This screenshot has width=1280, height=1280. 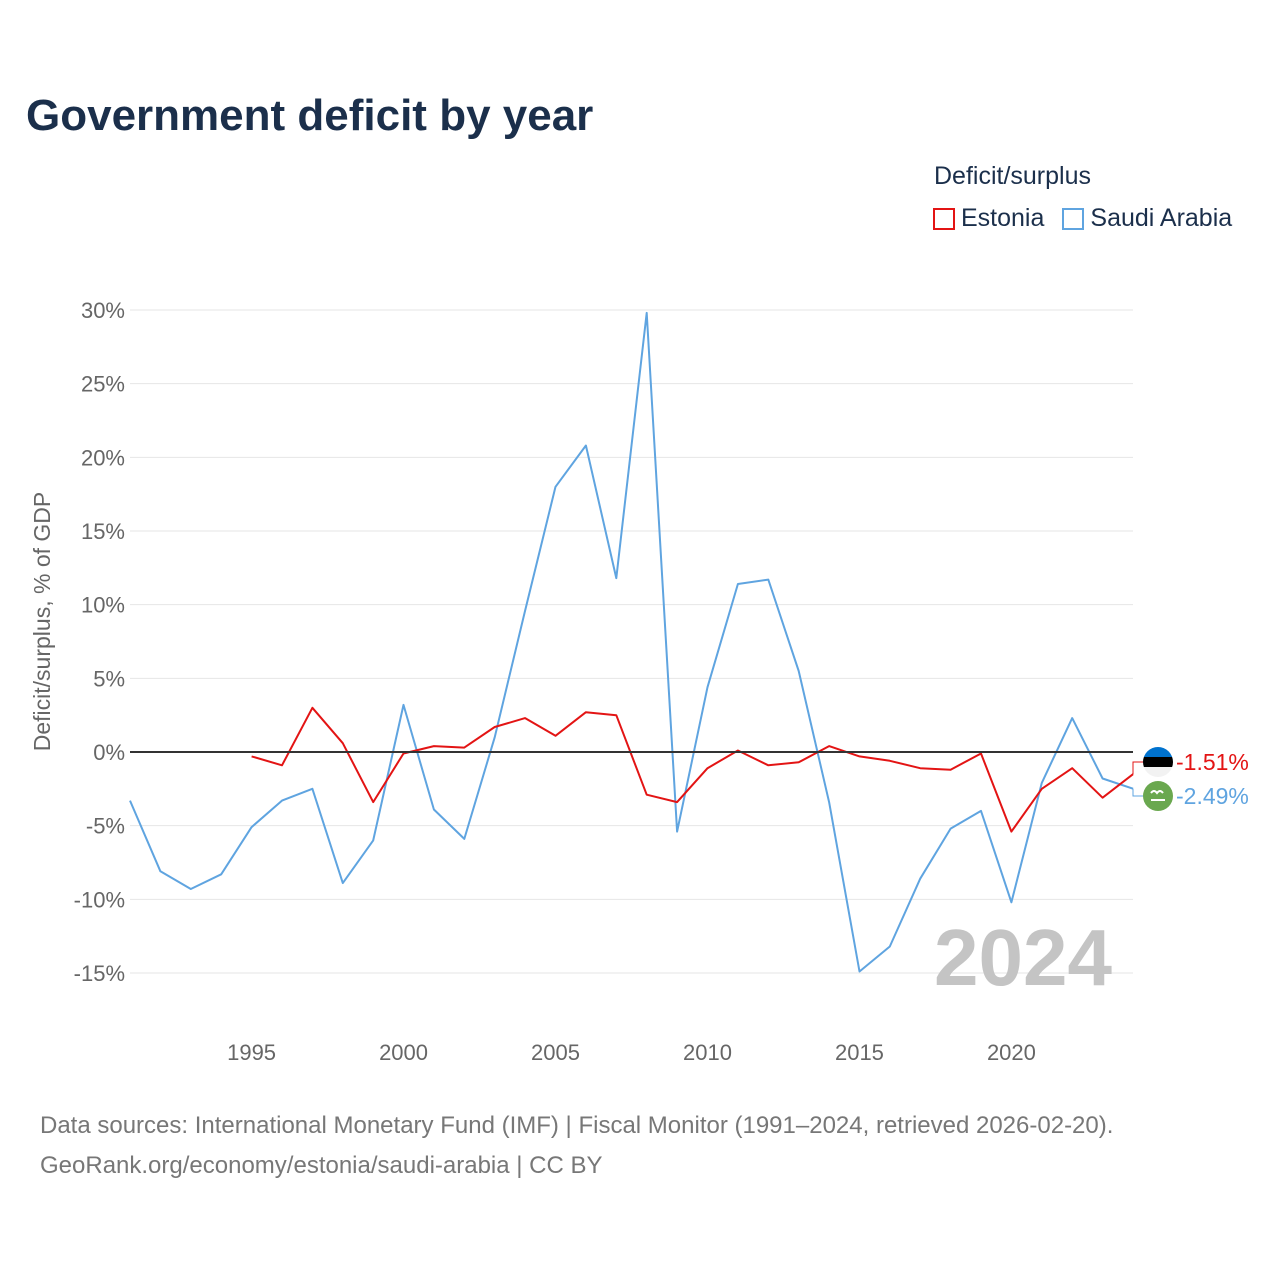 I want to click on legend-swatch-saudi-arabia, so click(x=1073, y=218).